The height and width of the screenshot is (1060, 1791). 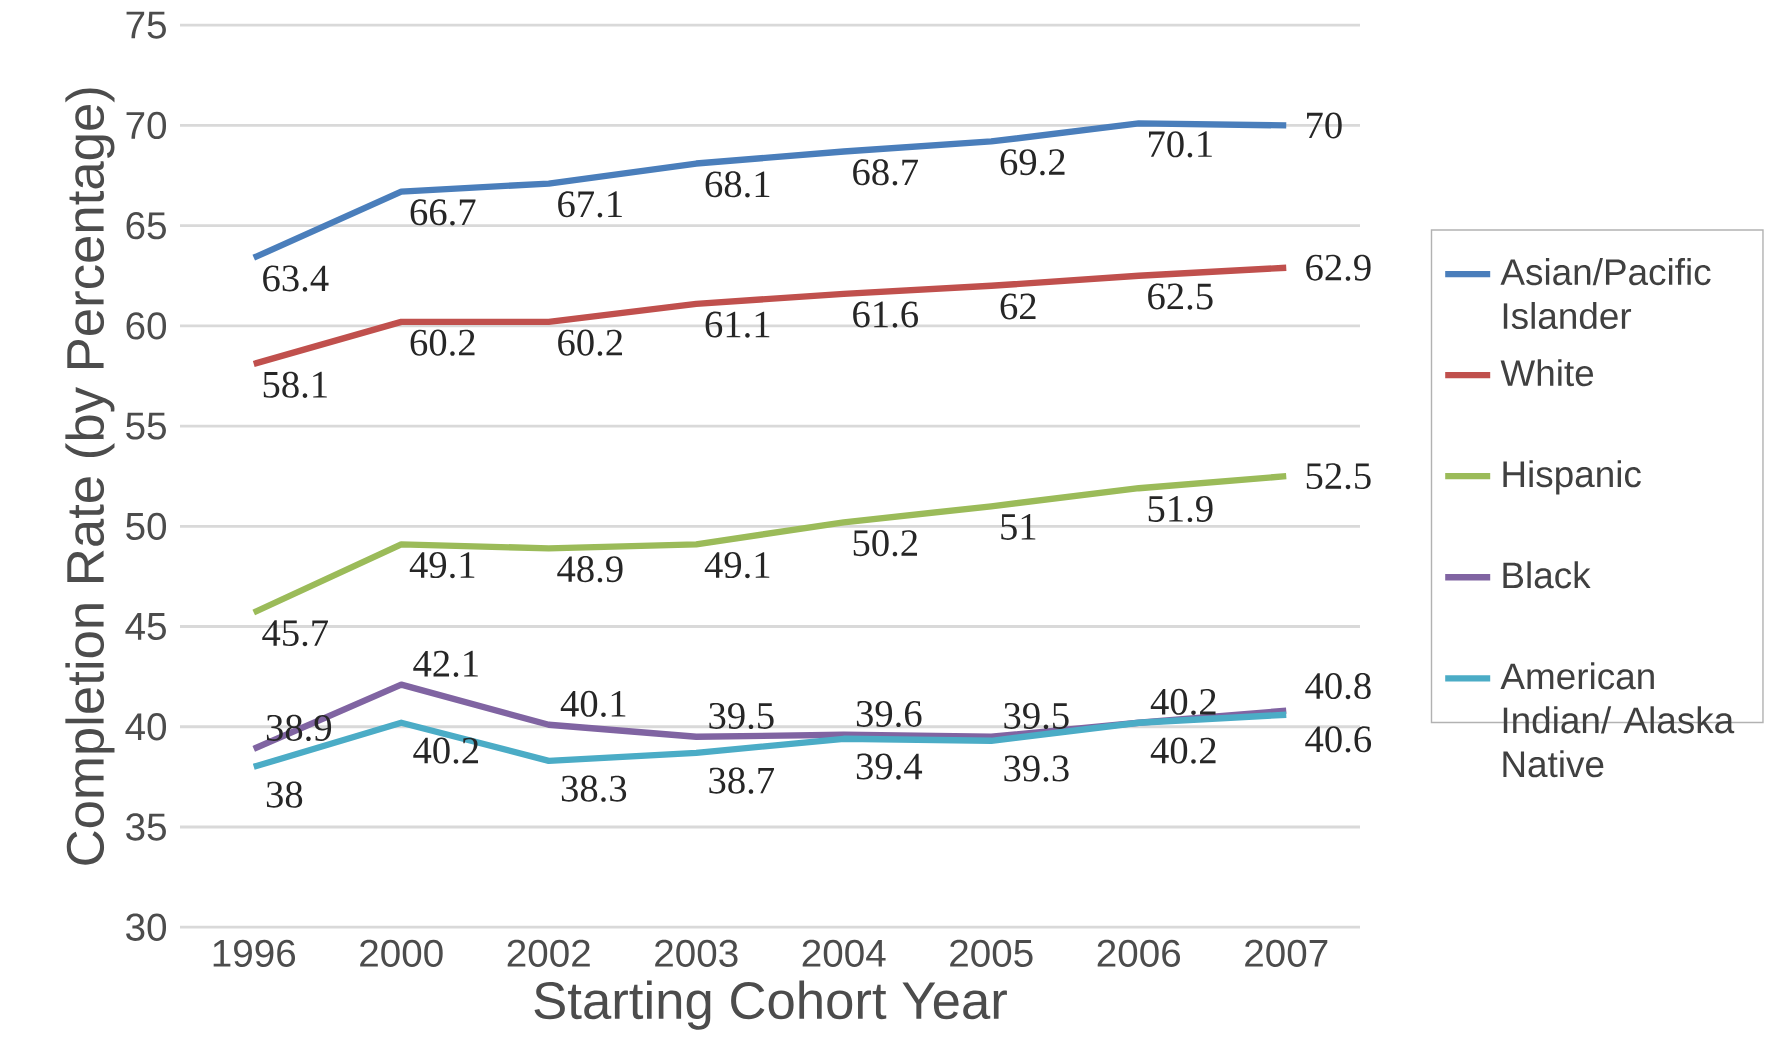 I want to click on data-label: 42.1, so click(x=445, y=663).